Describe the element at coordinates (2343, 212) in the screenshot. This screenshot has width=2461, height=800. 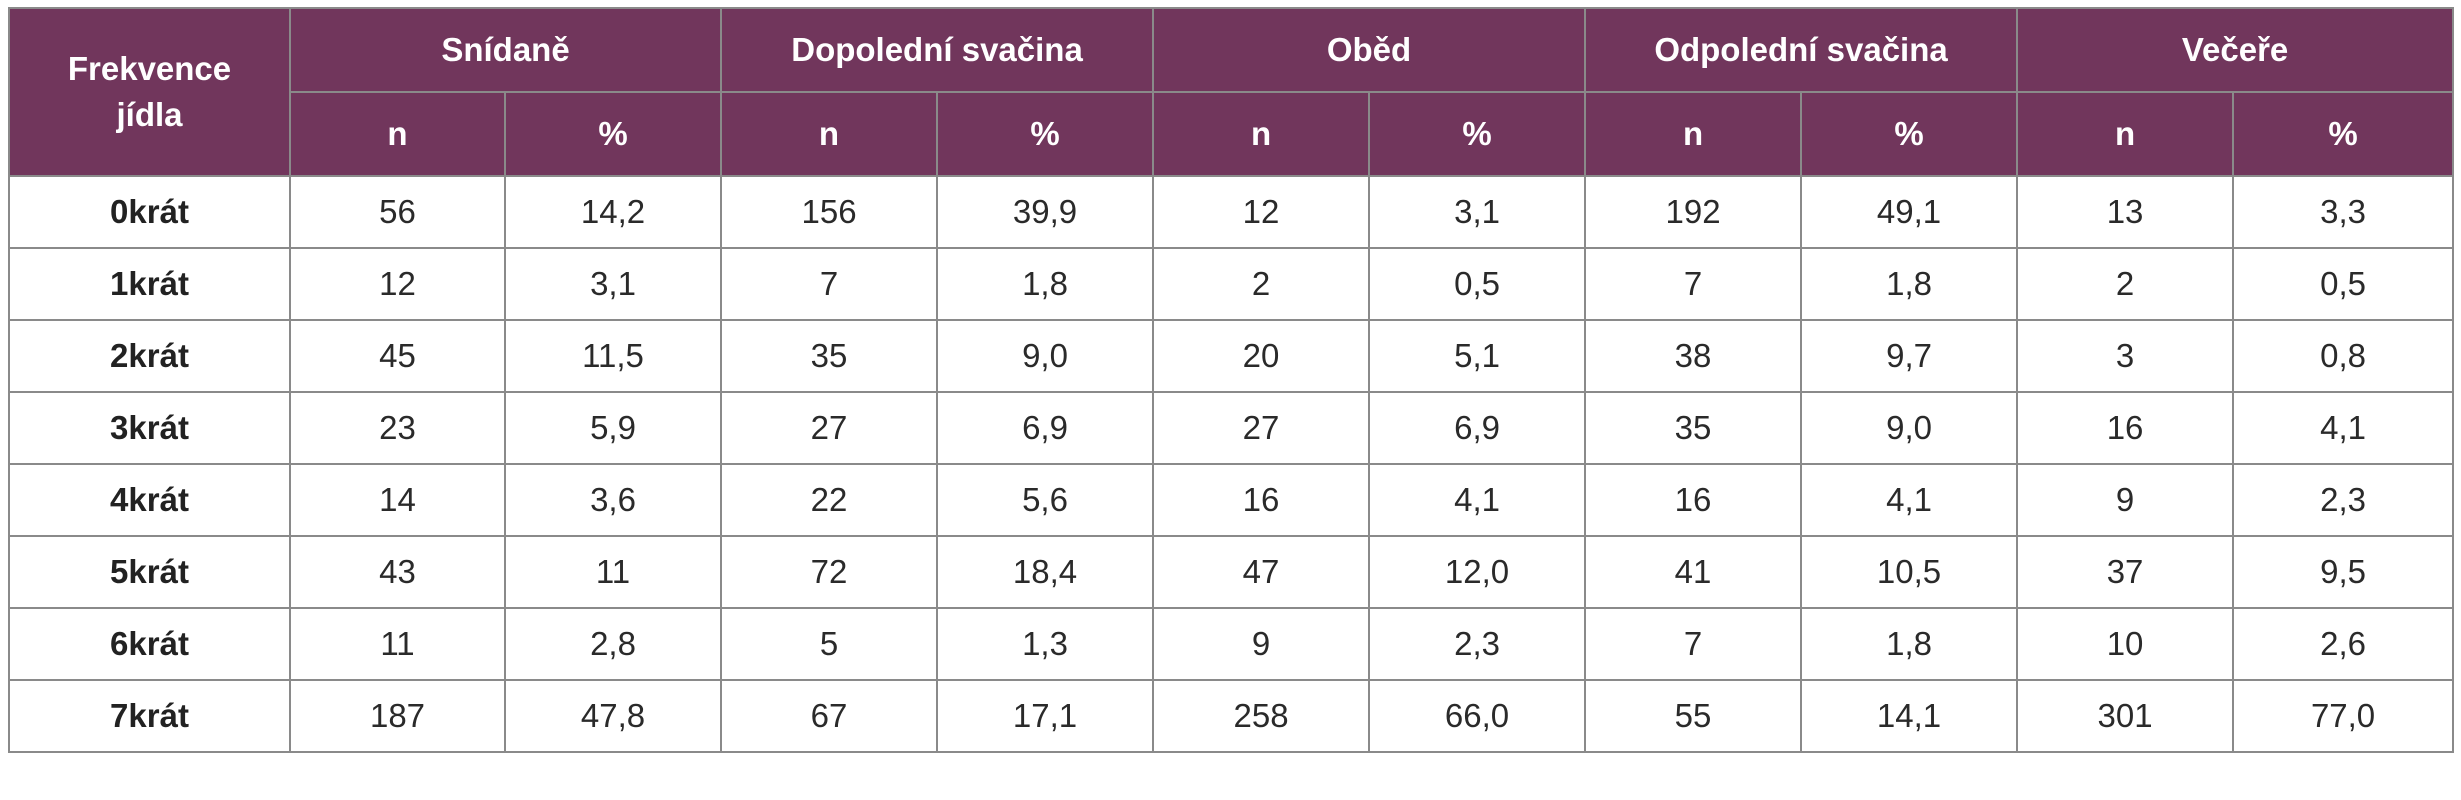
I see `percent-cell: 3,3` at that location.